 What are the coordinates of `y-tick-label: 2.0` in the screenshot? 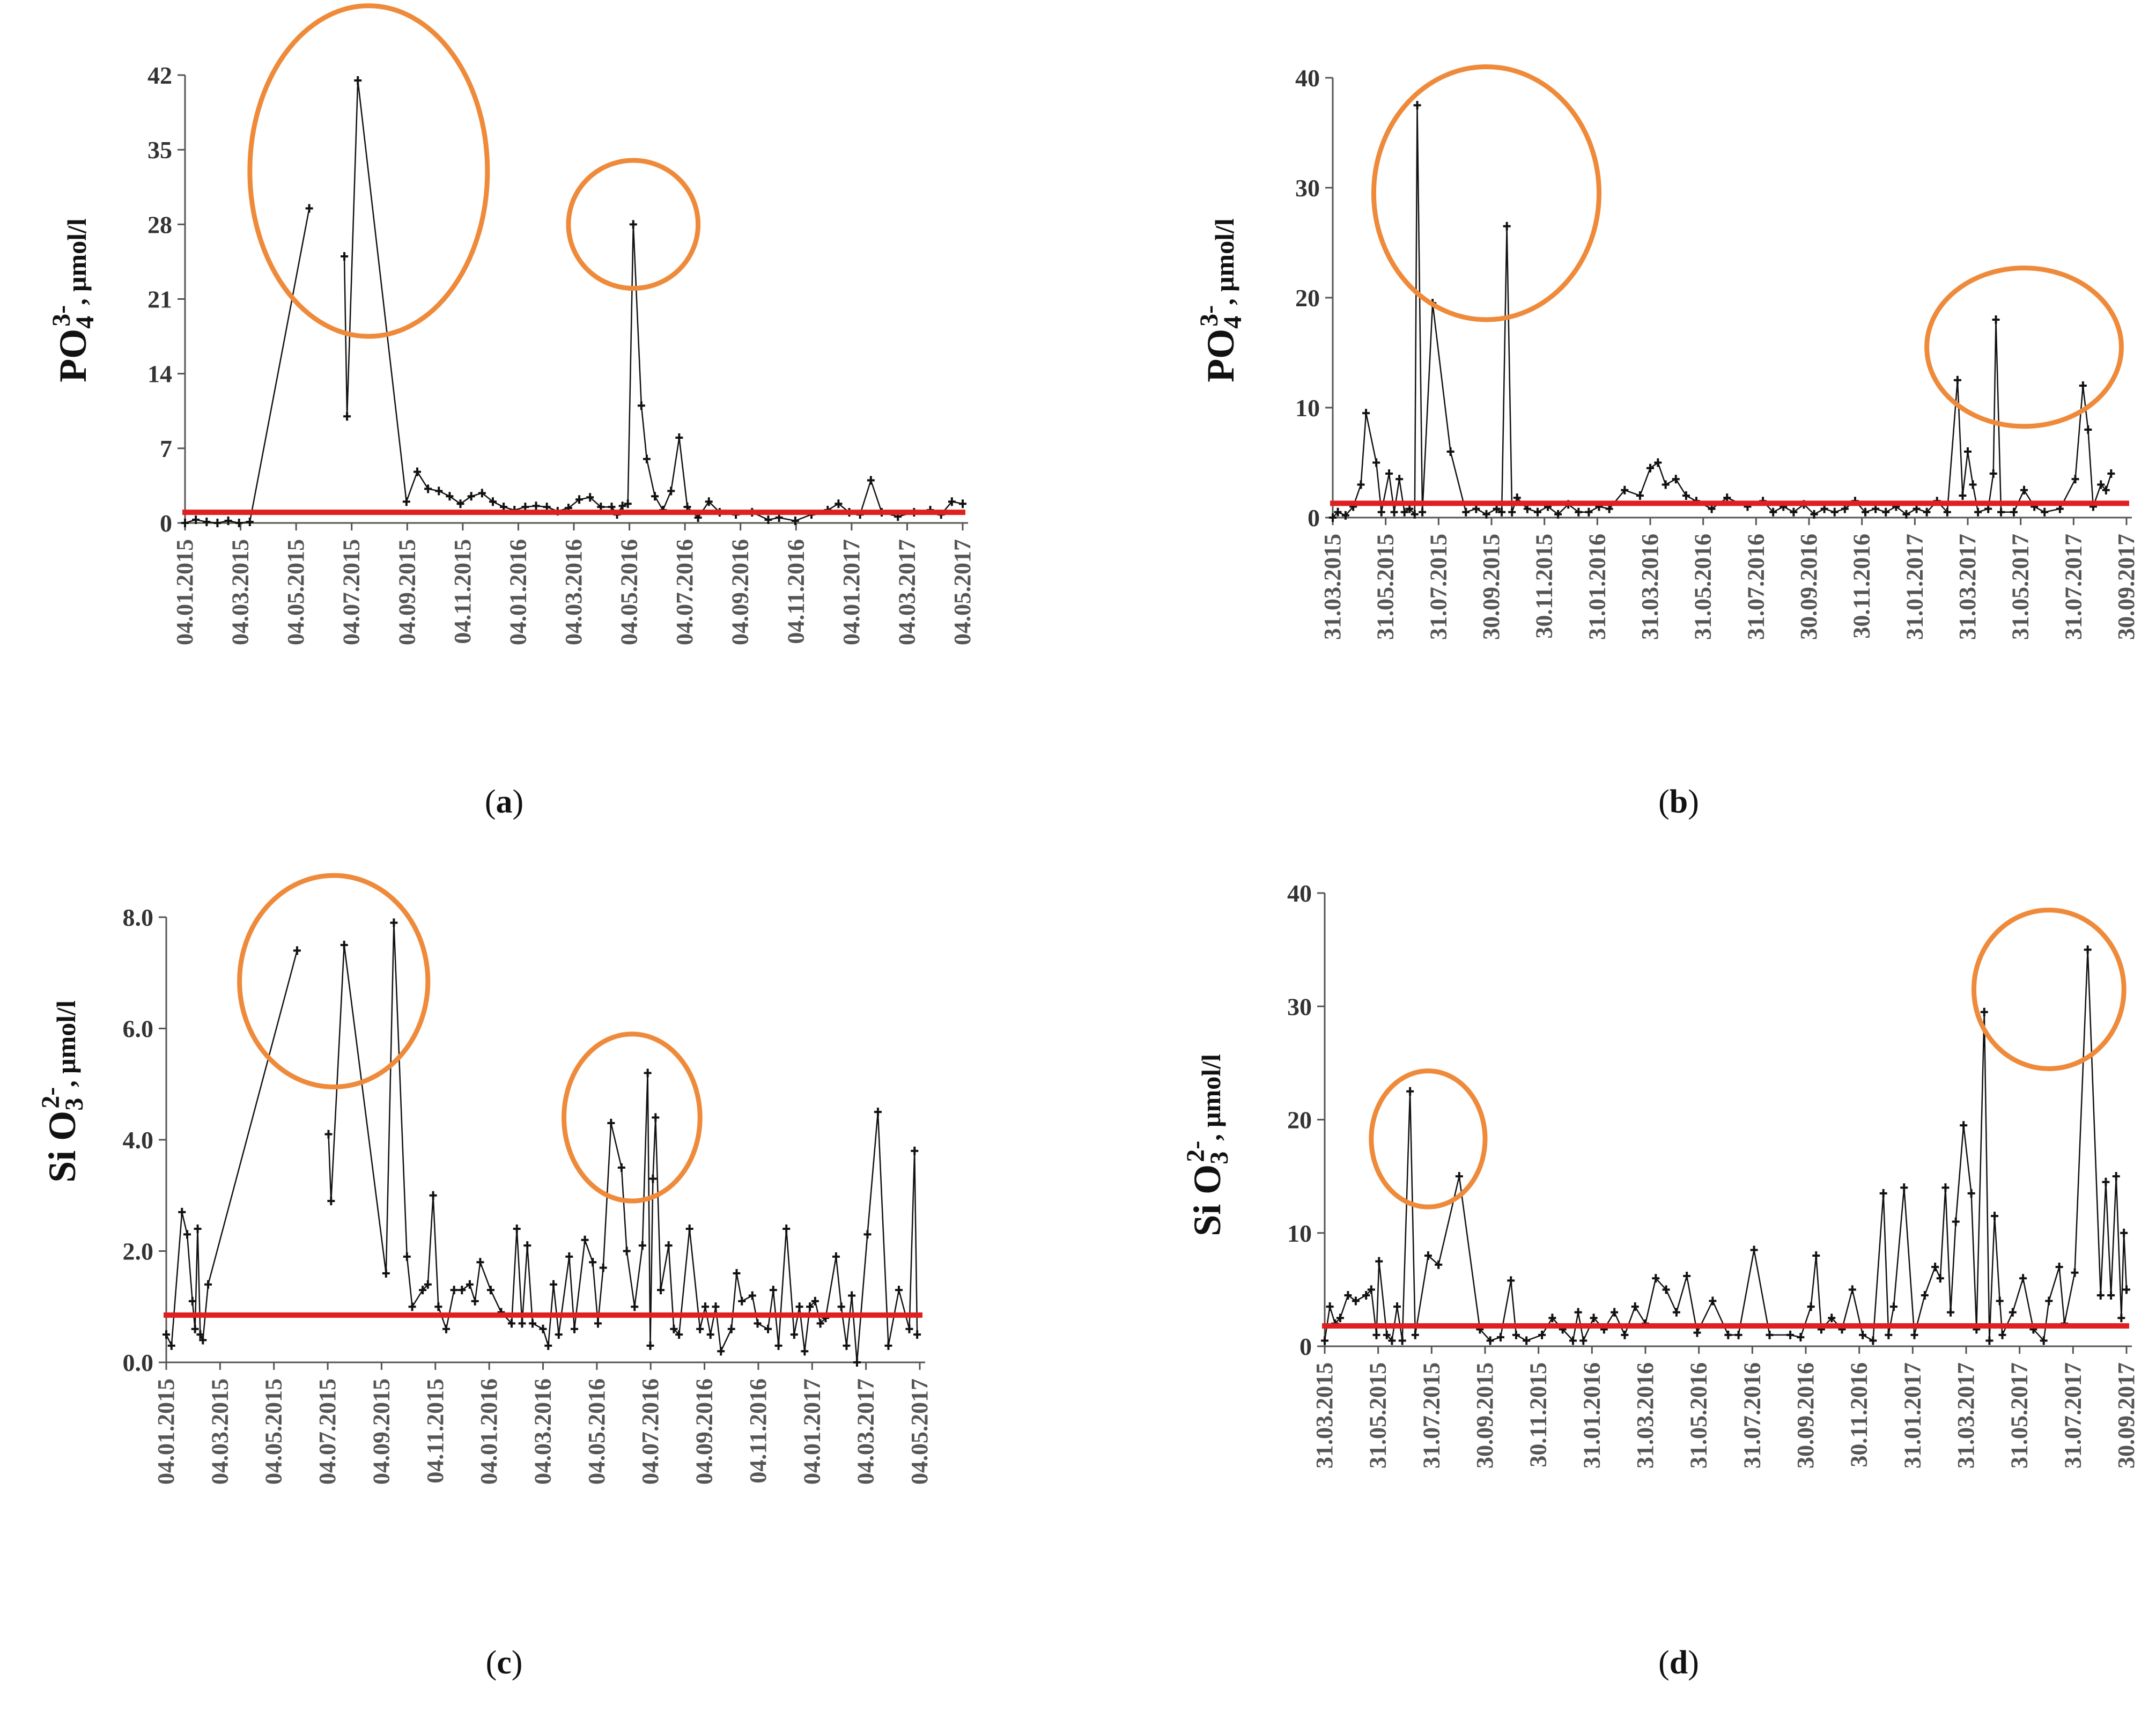 It's located at (138, 1251).